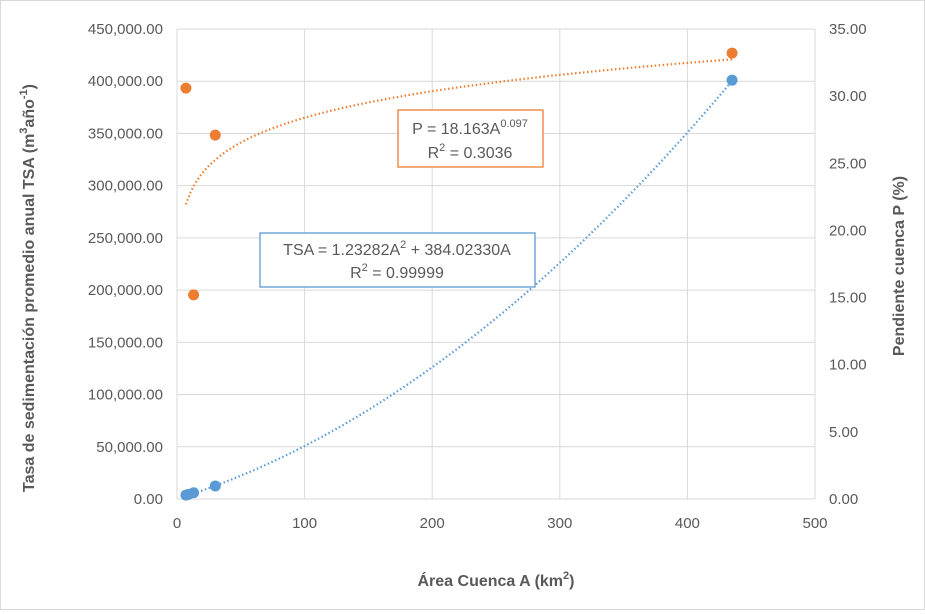  What do you see at coordinates (848, 96) in the screenshot?
I see `y2-tick-label: 30.00` at bounding box center [848, 96].